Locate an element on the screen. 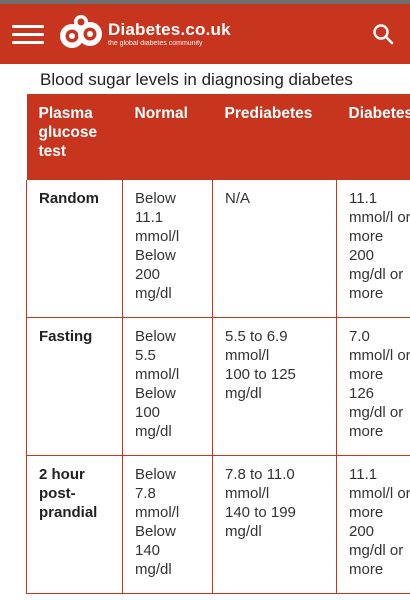 The width and height of the screenshot is (410, 600). cell-prediabetes: 7.8 to 11.0 mmol/l 140 to 199 mg/dl is located at coordinates (274, 524).